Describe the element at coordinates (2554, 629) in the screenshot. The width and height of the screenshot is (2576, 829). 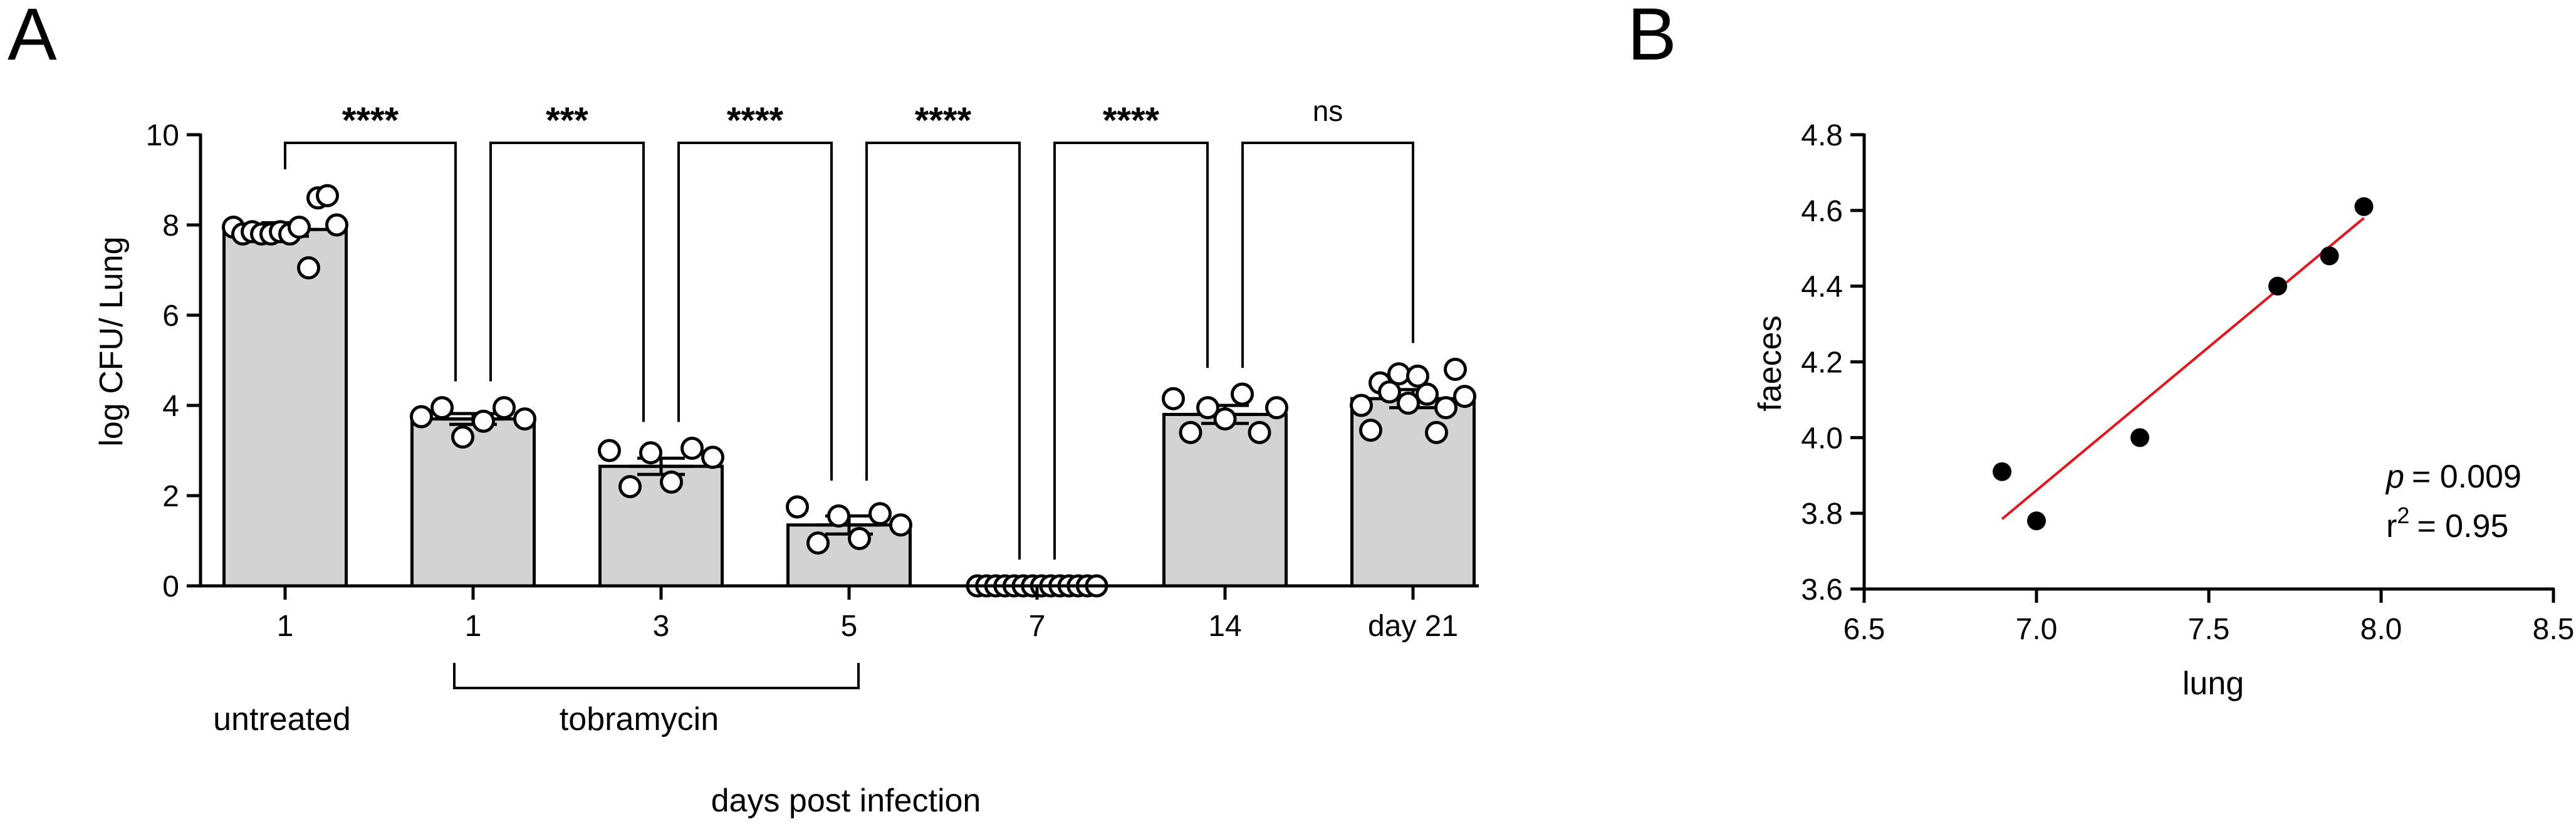
I see `x-tick-label: 8.5` at that location.